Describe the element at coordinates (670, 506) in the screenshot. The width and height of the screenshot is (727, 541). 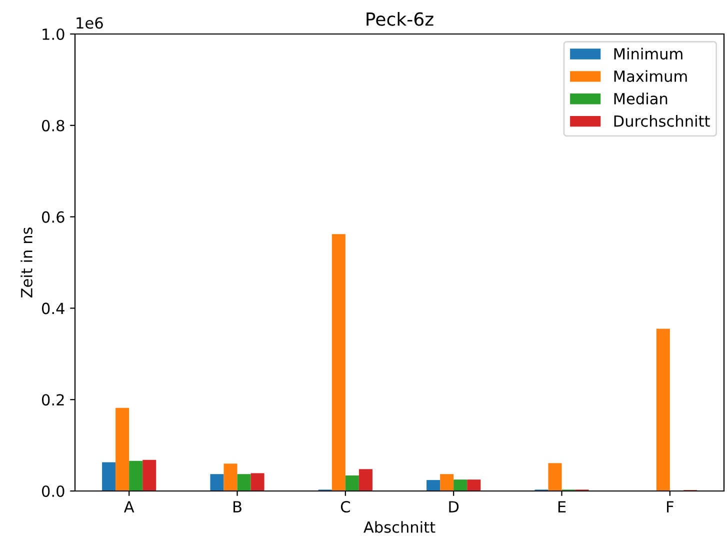
I see `x-tick-label: F` at that location.